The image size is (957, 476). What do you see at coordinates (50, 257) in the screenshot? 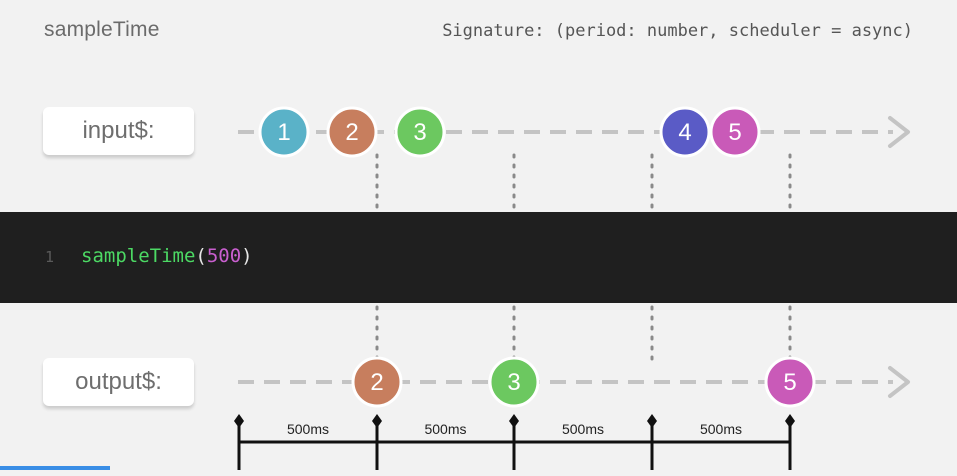
I see `line-number: 1` at bounding box center [50, 257].